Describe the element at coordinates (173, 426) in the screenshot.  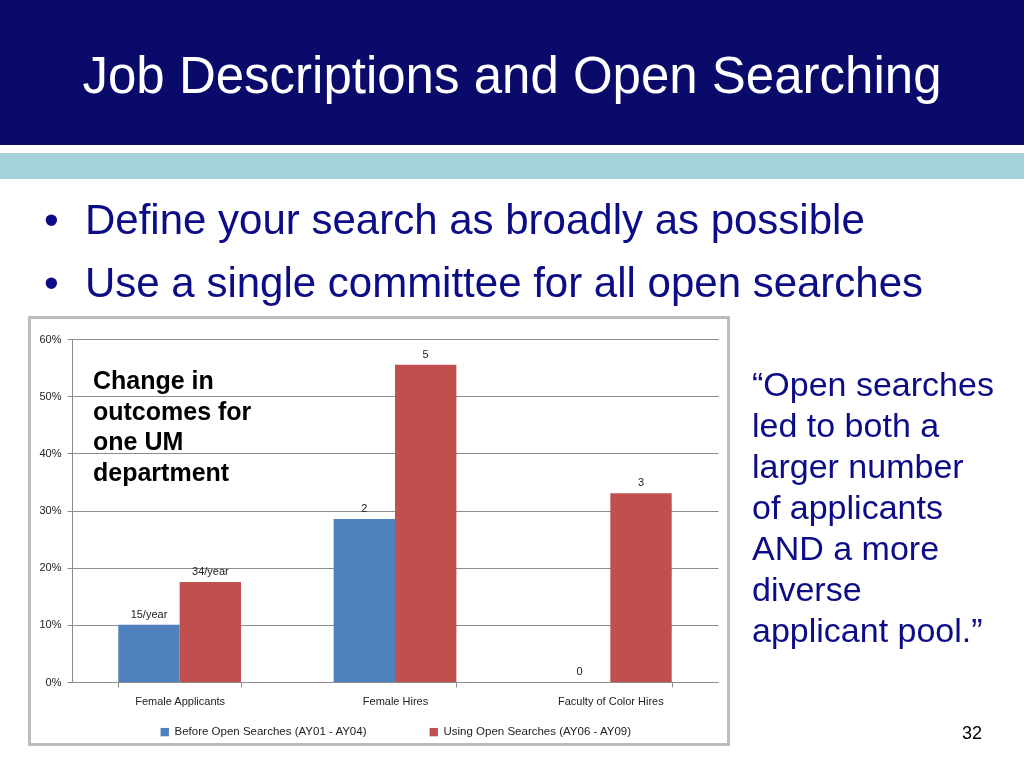
I see `annotation: Change in outcomes for one UM department` at that location.